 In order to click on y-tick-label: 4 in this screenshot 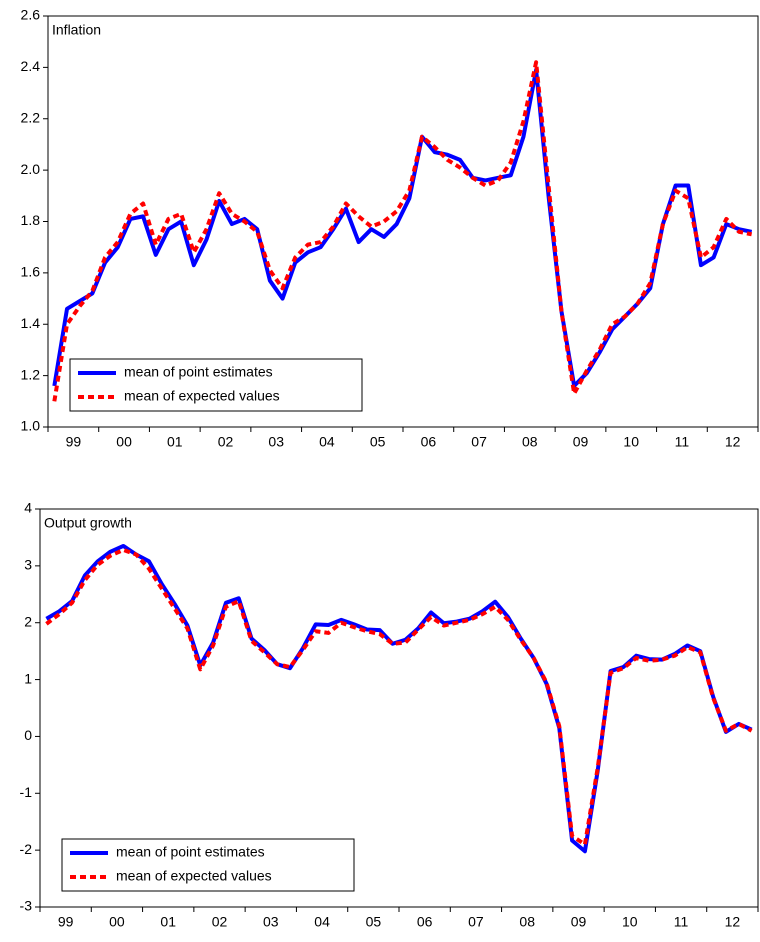, I will do `click(28, 508)`.